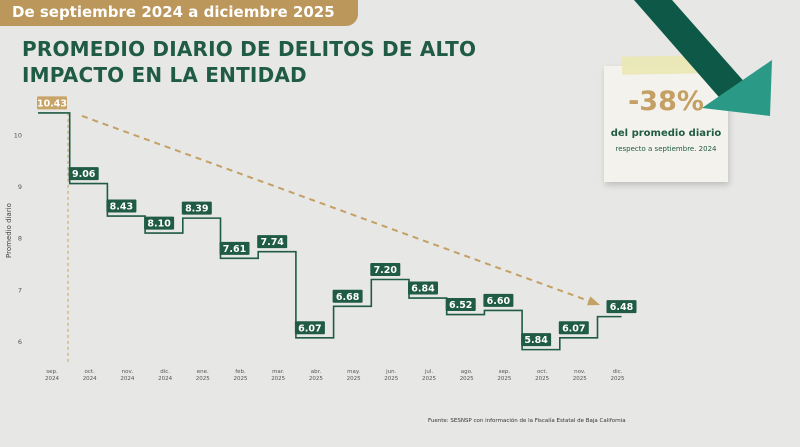 This screenshot has height=447, width=800. What do you see at coordinates (353, 372) in the screenshot?
I see `x-tick-label: may.` at bounding box center [353, 372].